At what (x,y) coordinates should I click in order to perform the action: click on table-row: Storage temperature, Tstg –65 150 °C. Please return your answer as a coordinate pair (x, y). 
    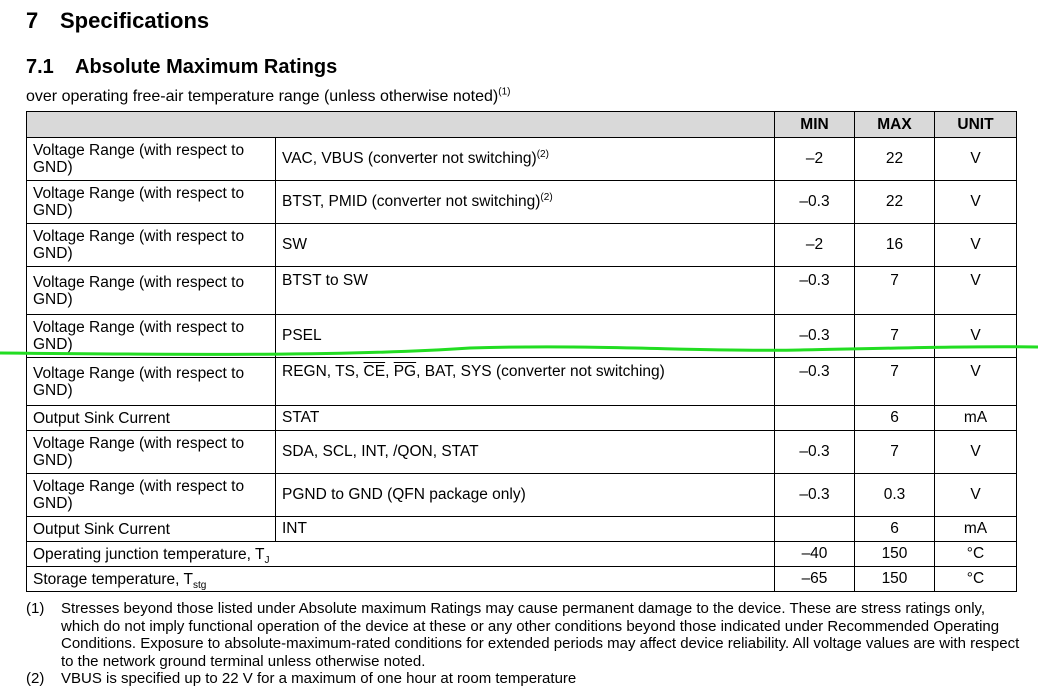
    Looking at the image, I should click on (521, 579).